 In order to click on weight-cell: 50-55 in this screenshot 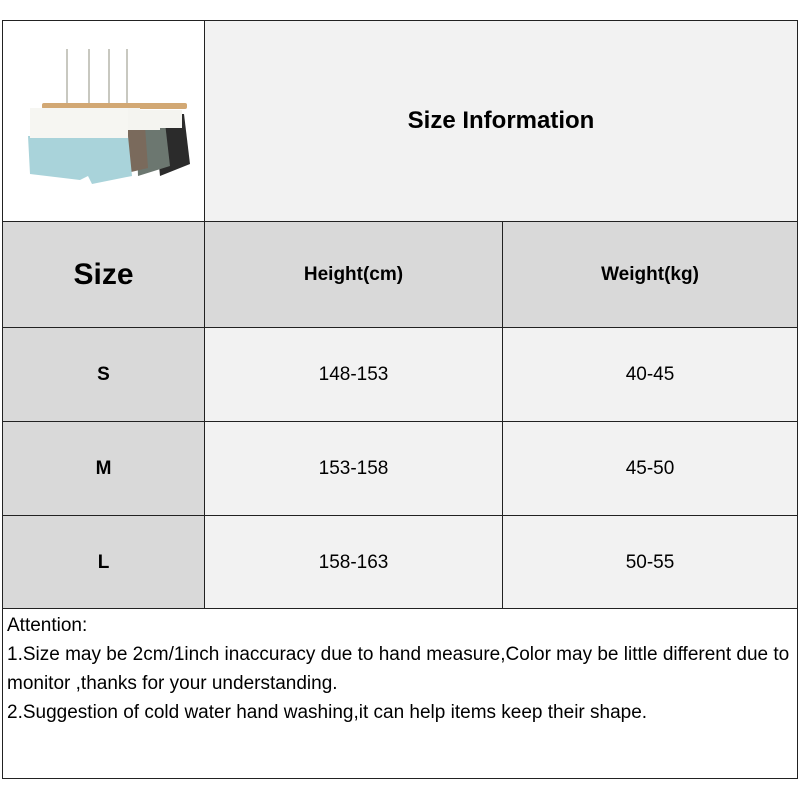, I will do `click(650, 562)`.